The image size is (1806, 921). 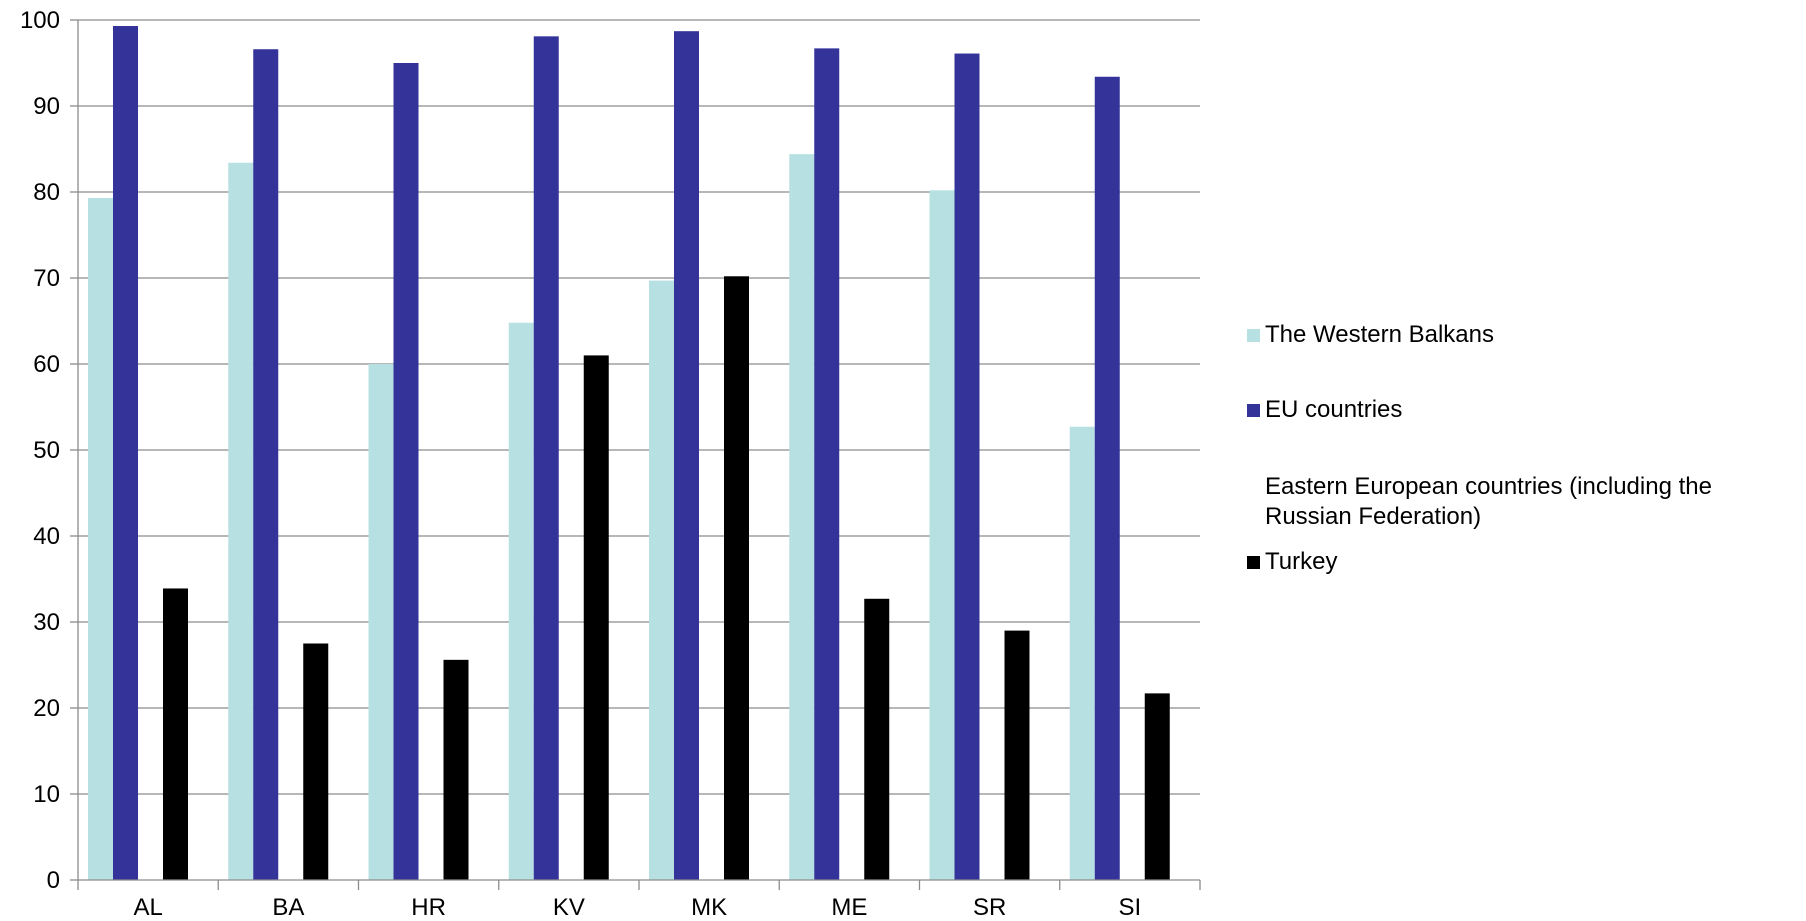 What do you see at coordinates (381, 622) in the screenshot?
I see `bar-the-hr` at bounding box center [381, 622].